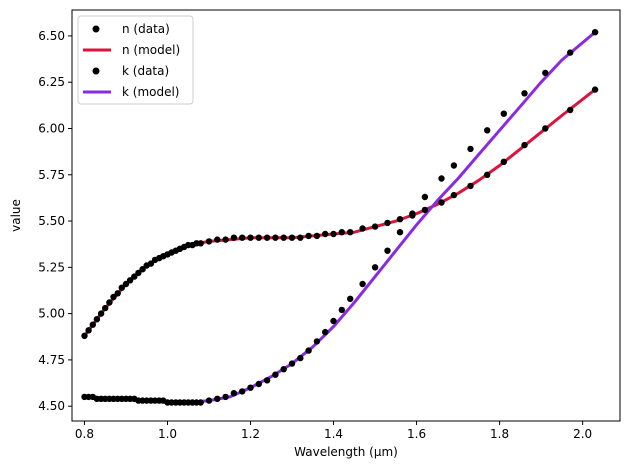 This screenshot has width=630, height=470. I want to click on legend-marker-k-data, so click(96, 71).